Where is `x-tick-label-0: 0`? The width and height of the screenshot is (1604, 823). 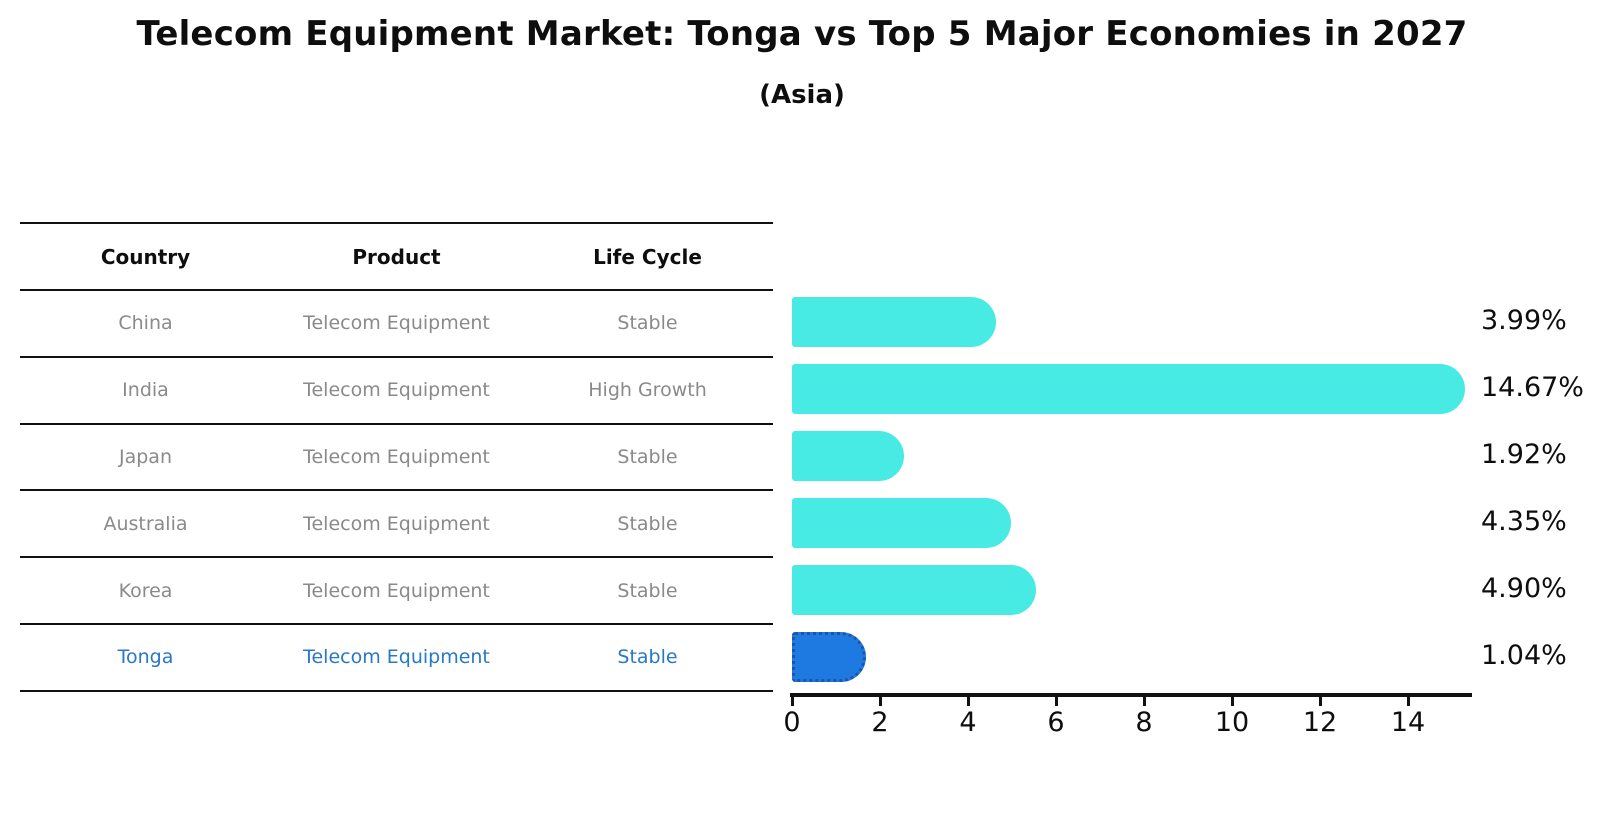
x-tick-label-0: 0 is located at coordinates (792, 722).